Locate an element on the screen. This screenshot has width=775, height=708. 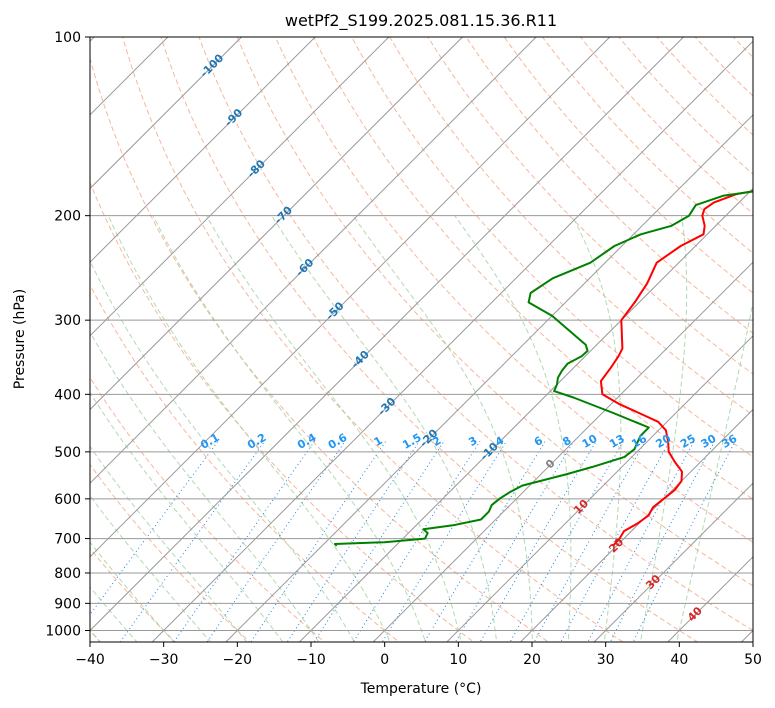
y-tick-label: 600 is located at coordinates (67, 500).